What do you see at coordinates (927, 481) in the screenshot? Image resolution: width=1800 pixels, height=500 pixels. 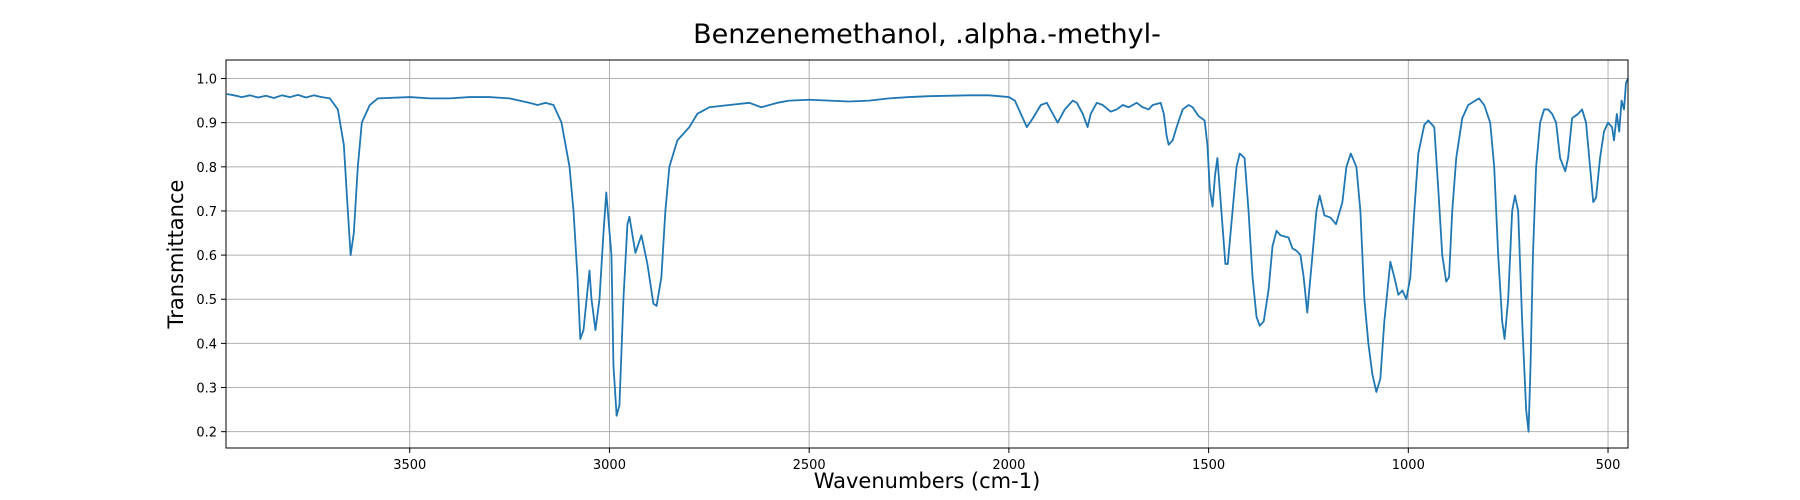 I see `x-axis-label: Wavenumbers (cm-1)` at bounding box center [927, 481].